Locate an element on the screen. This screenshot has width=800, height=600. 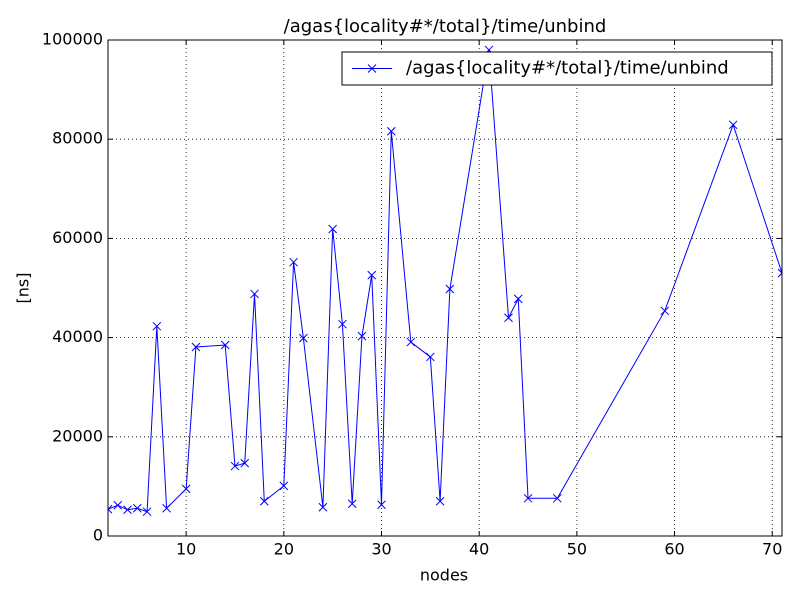
y-axis-label: [ns] is located at coordinates (23, 288).